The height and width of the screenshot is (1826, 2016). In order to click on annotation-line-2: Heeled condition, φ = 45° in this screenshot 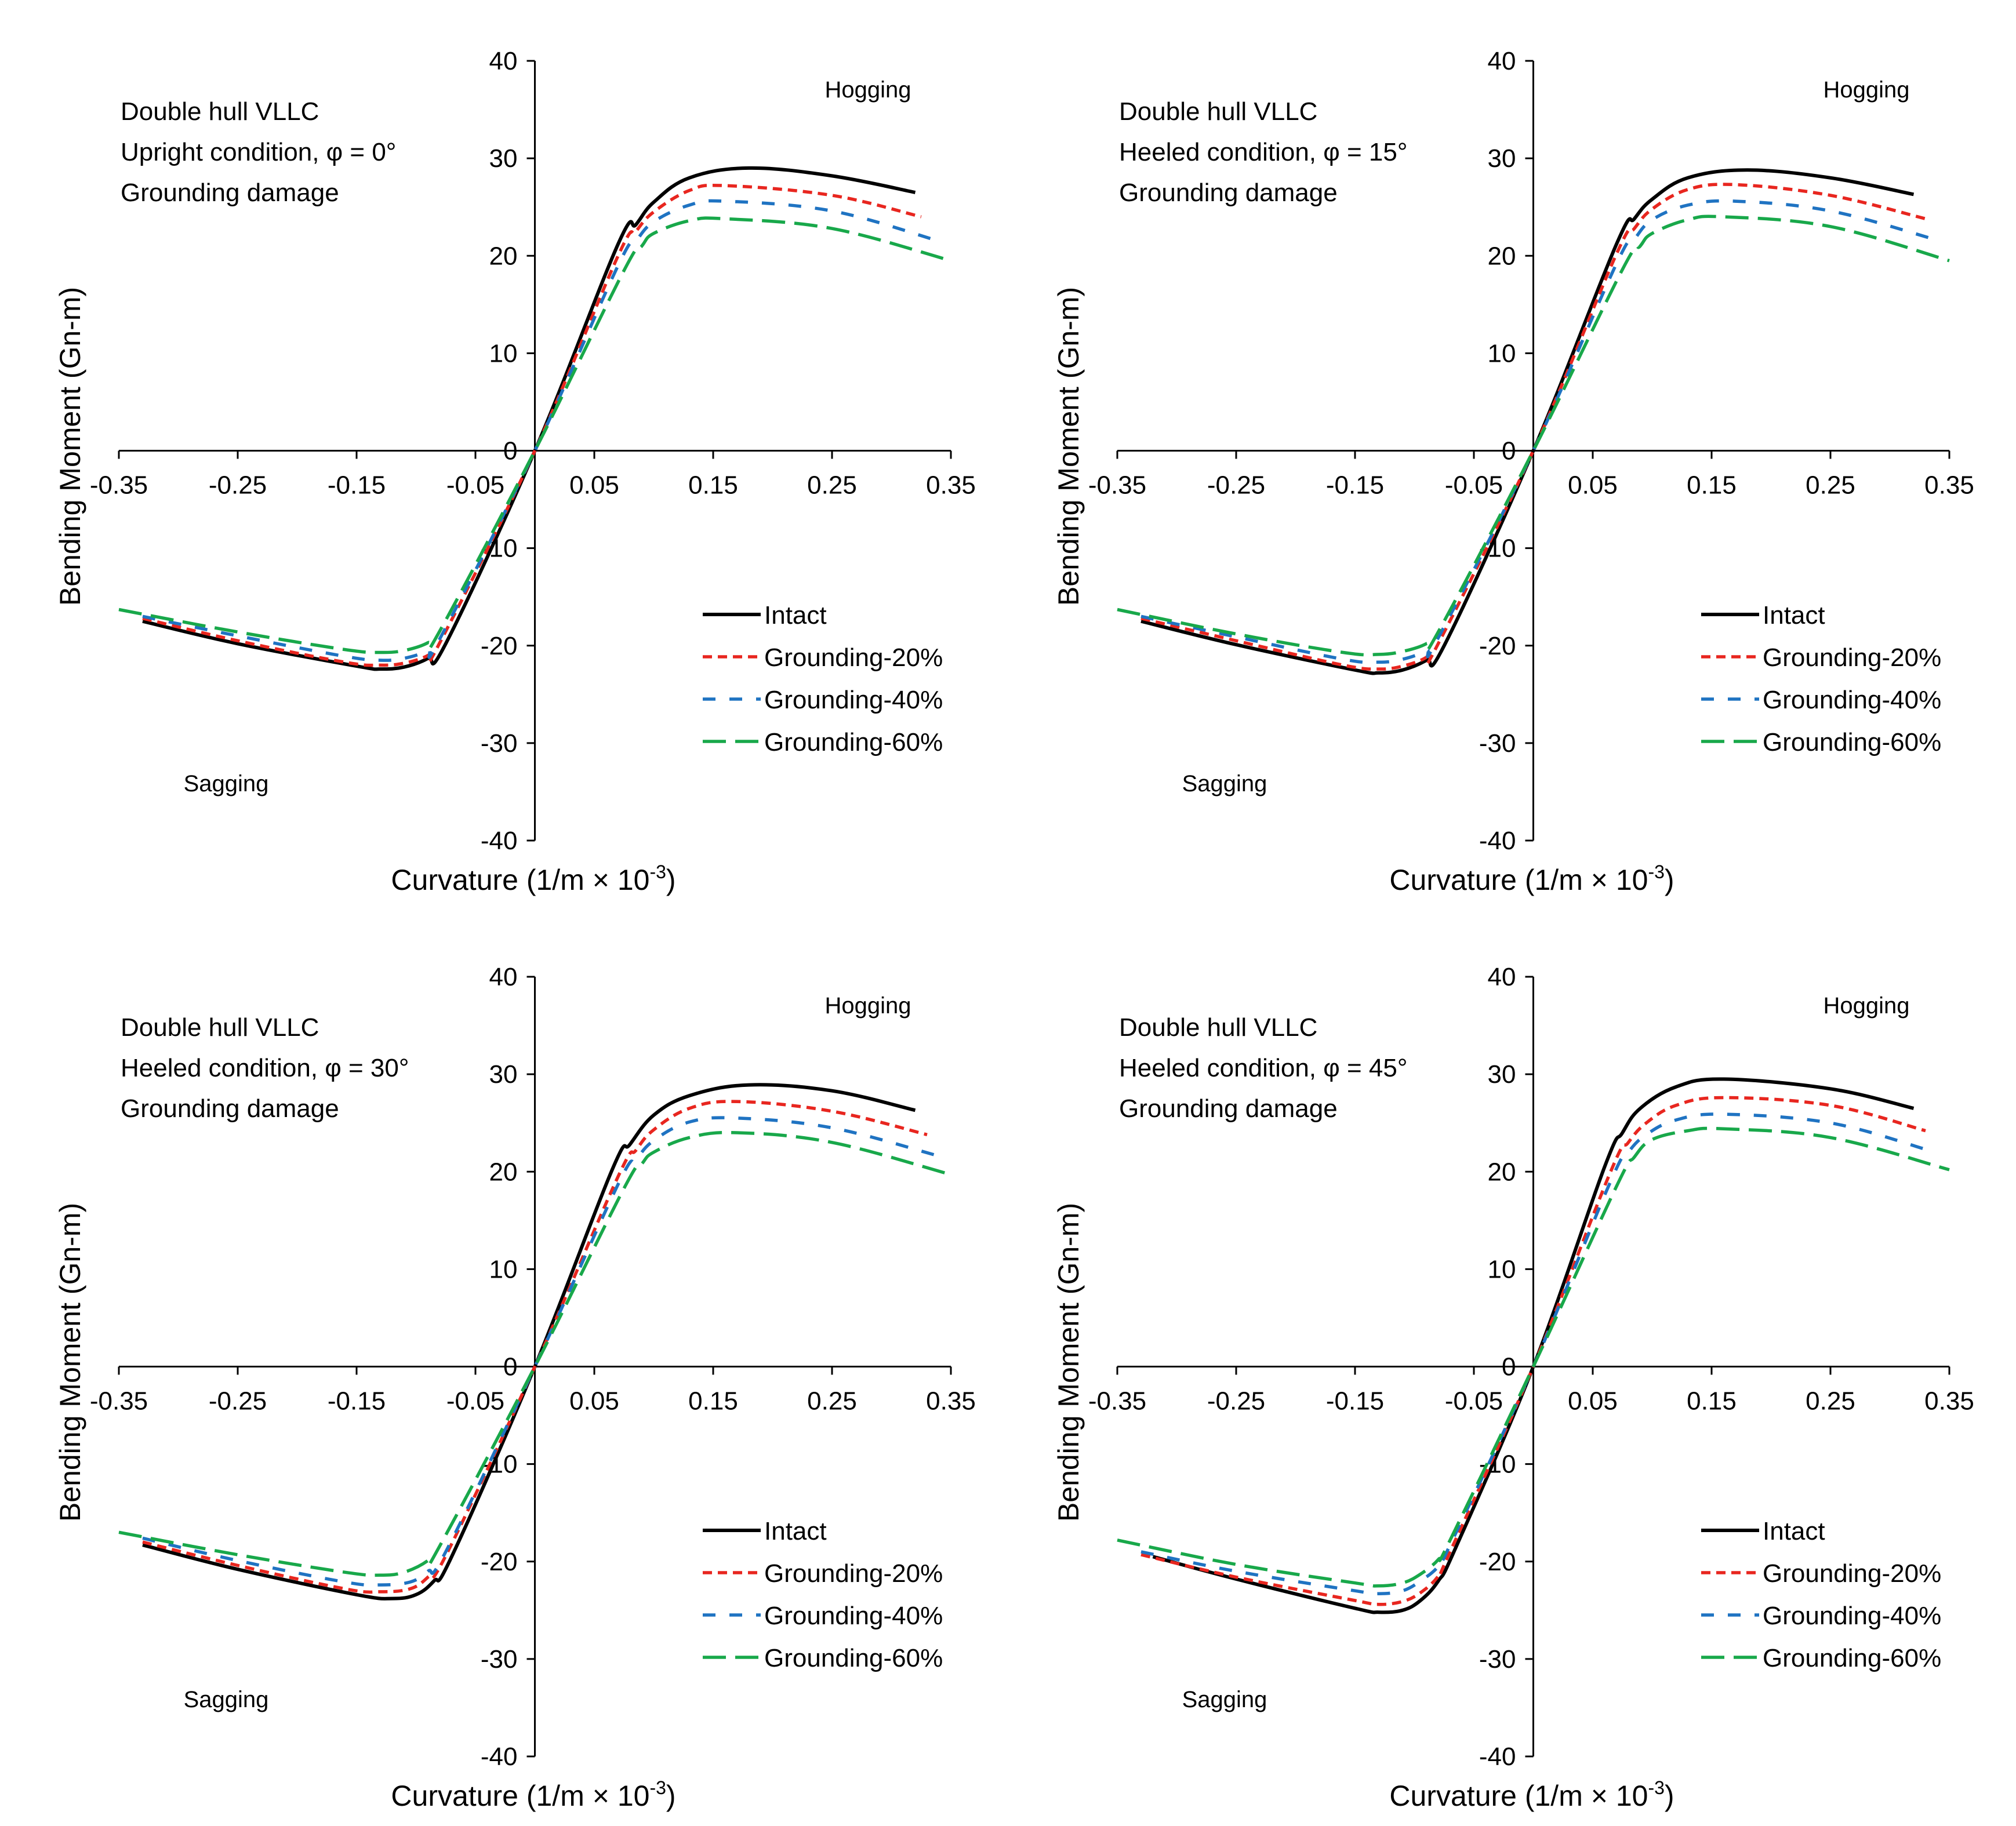, I will do `click(1263, 1068)`.